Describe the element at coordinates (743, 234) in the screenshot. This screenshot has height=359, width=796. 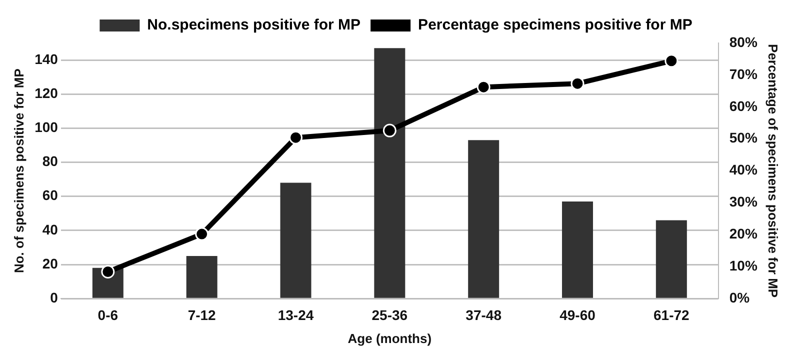
I see `y2-tick-label: 20%` at that location.